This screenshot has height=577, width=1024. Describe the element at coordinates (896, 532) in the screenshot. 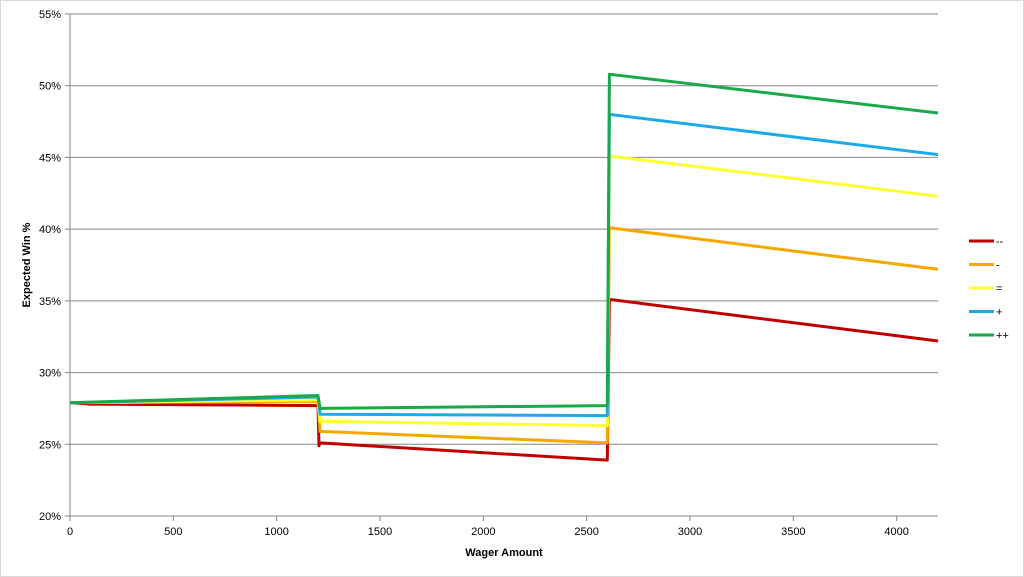

I see `x-tick-label: 4000` at that location.